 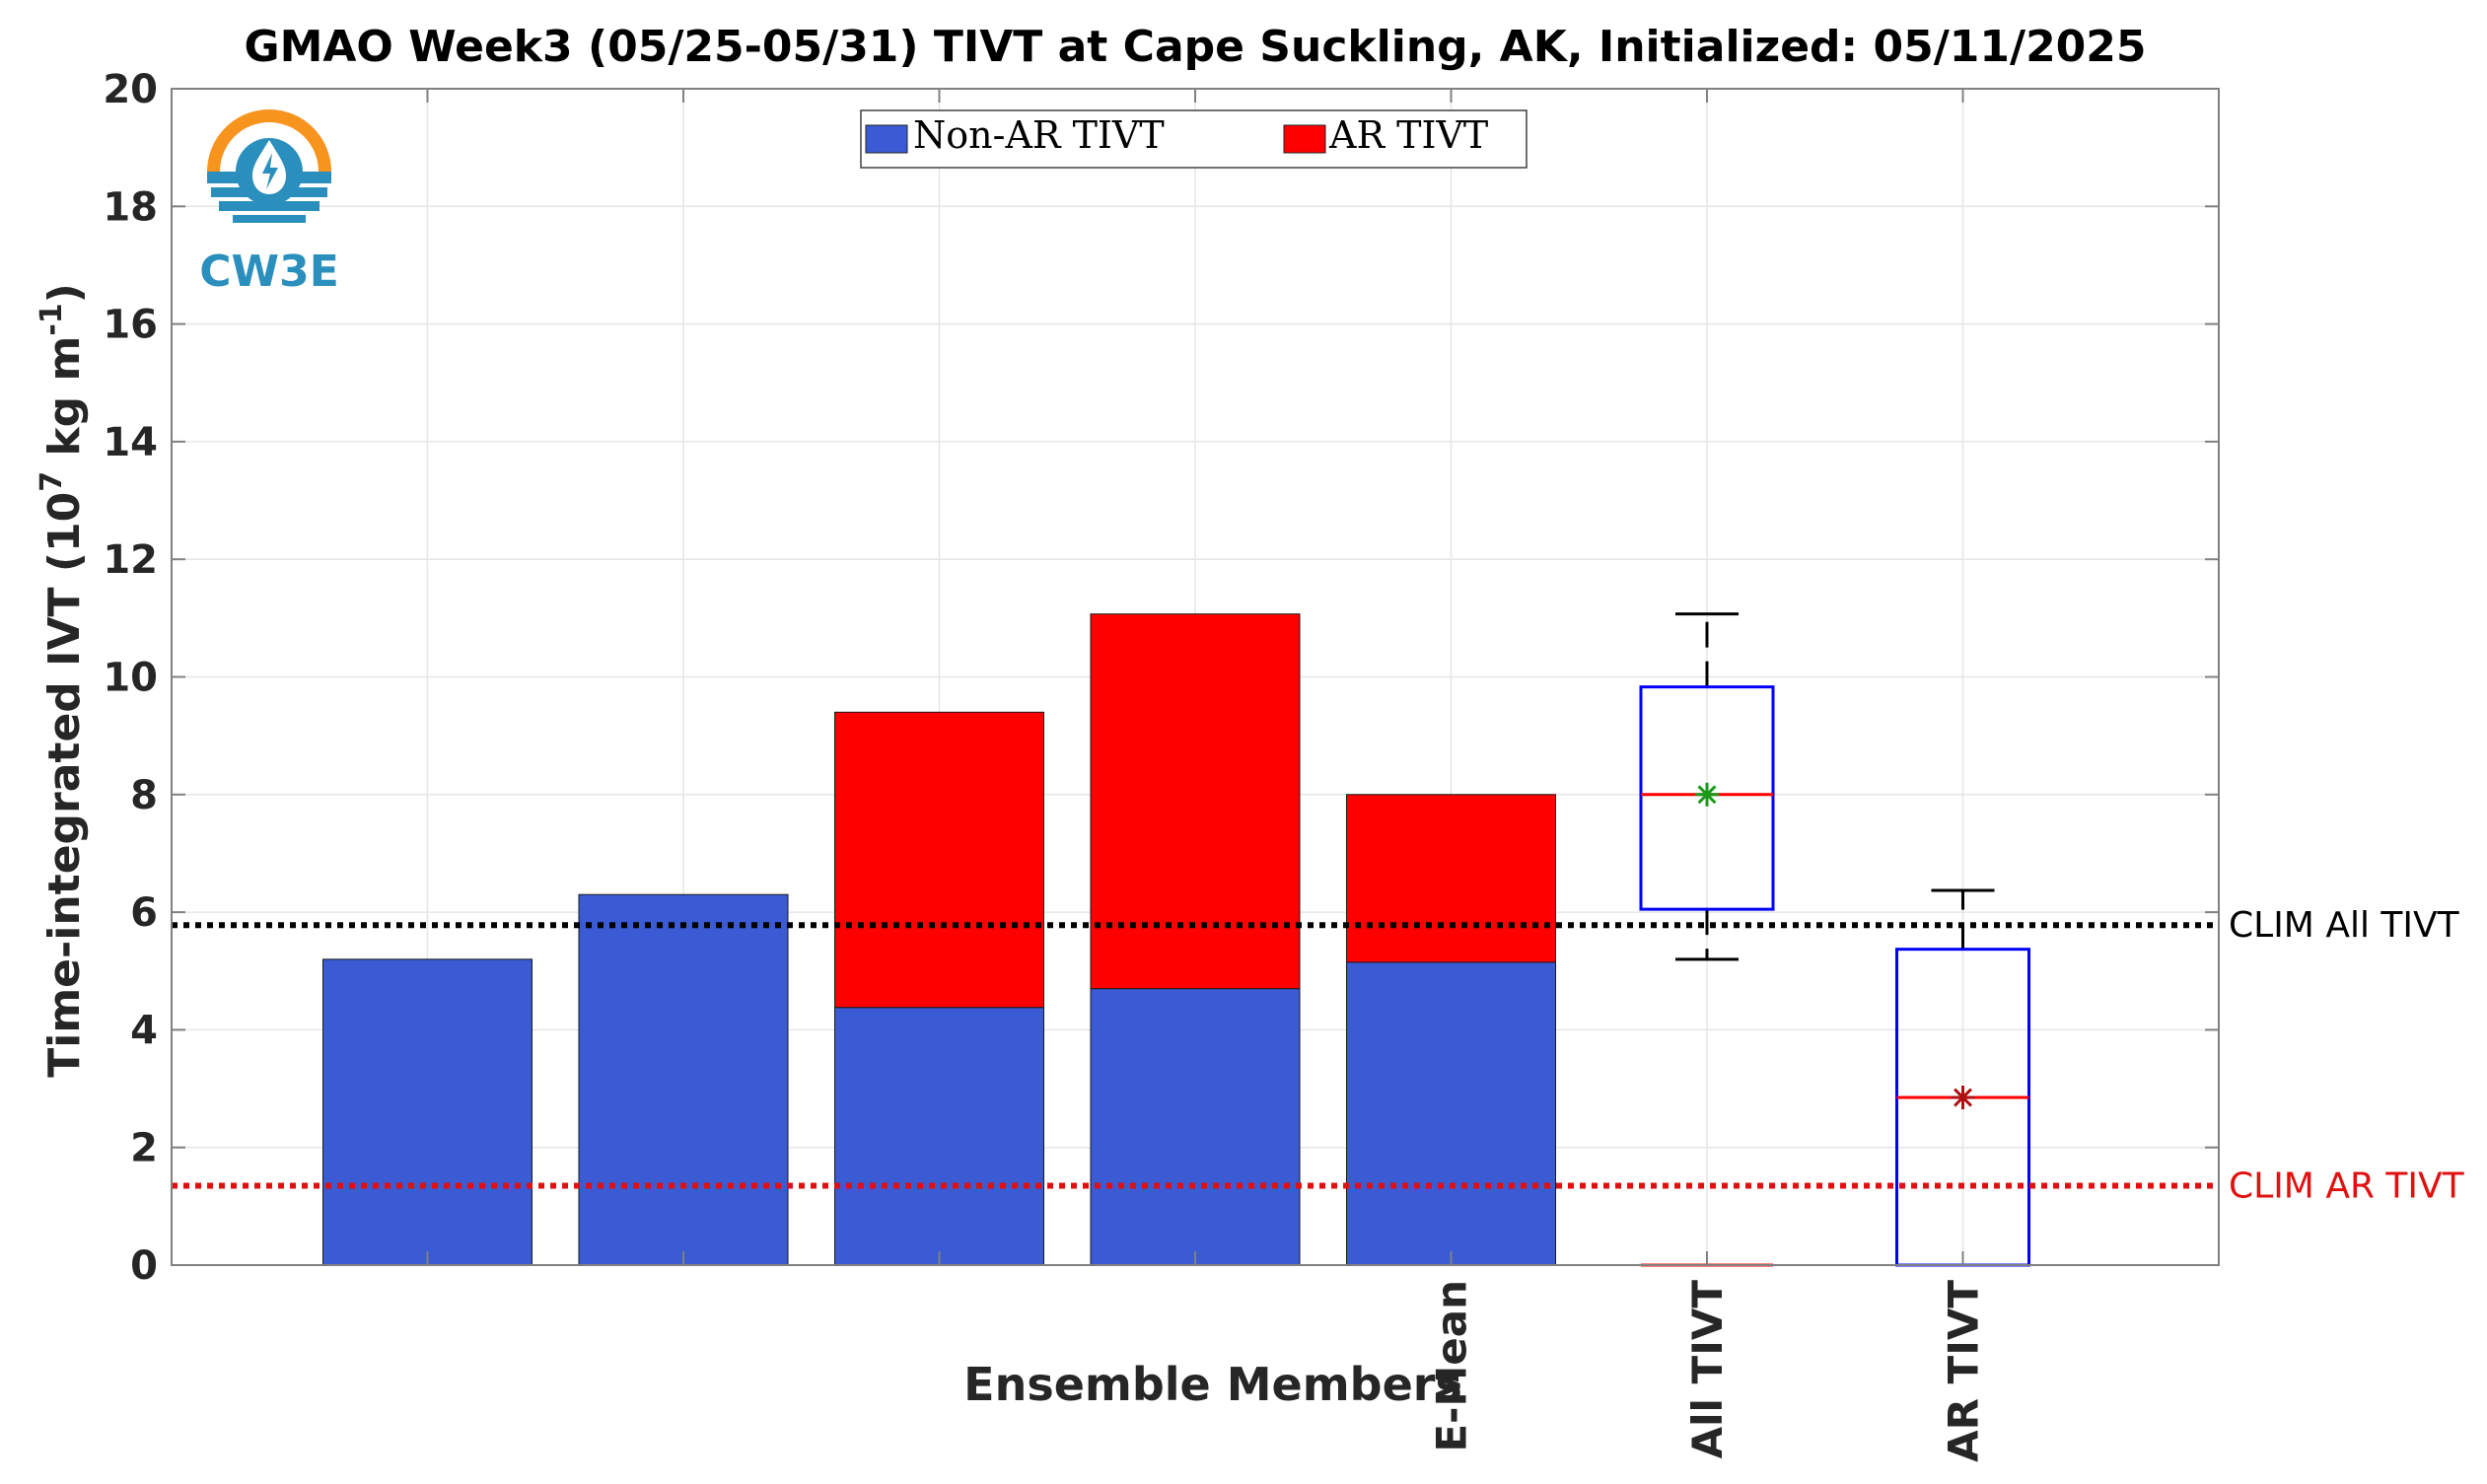 I want to click on legend-box, so click(x=1194, y=139).